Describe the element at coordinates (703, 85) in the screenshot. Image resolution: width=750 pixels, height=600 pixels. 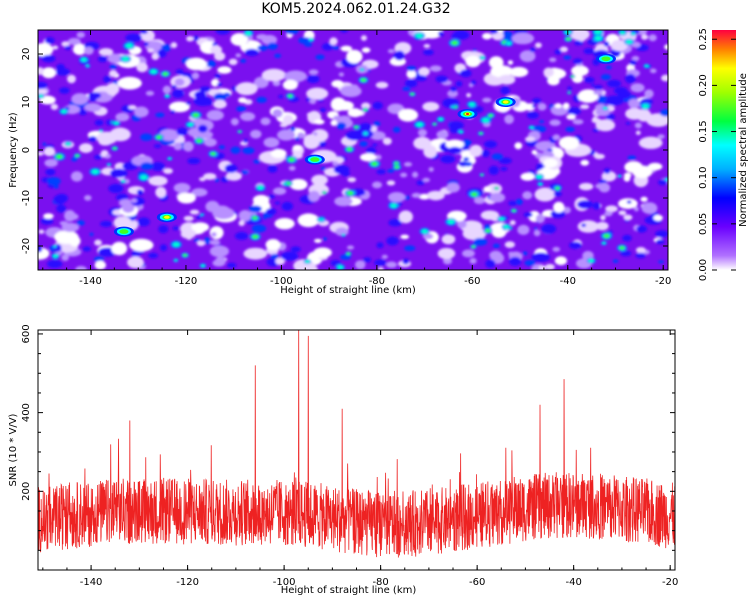
I see `colorbar-tick-label: 0.20` at that location.